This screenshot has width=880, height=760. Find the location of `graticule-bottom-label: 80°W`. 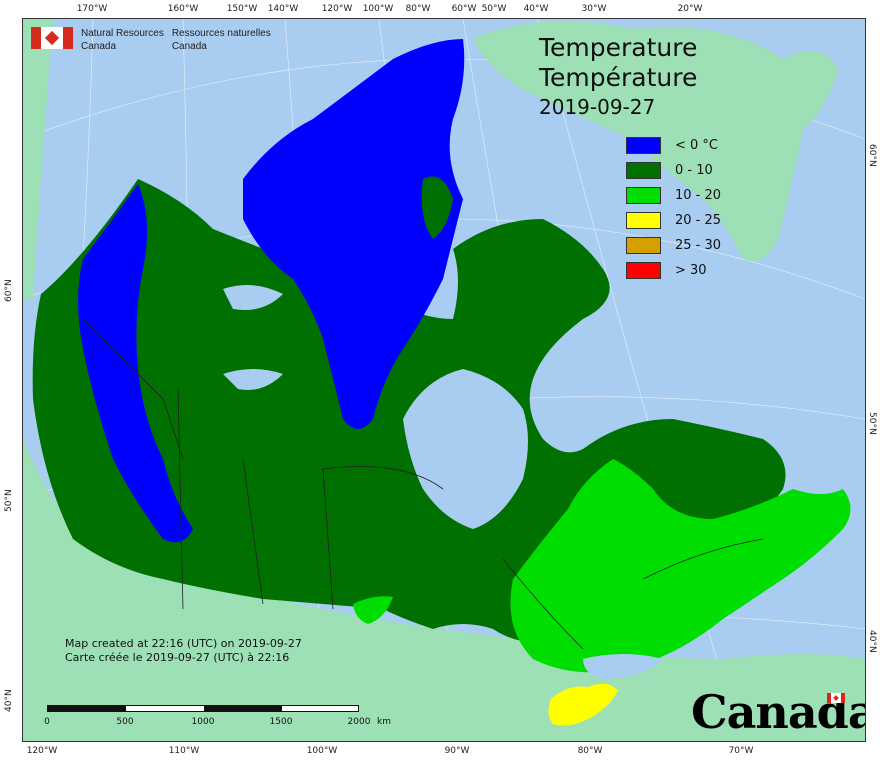

graticule-bottom-label: 80°W is located at coordinates (590, 751).